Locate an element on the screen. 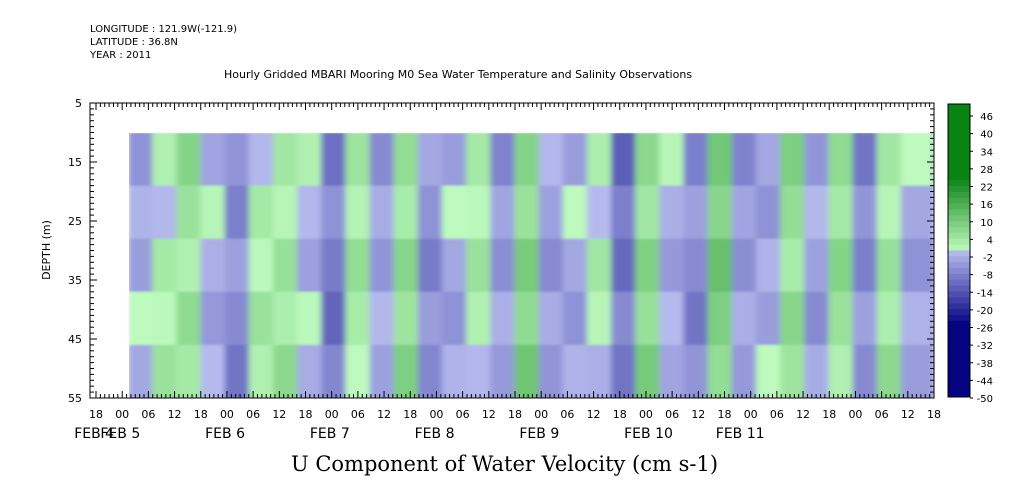 Image resolution: width=1009 pixels, height=504 pixels. x-day-label: FEB 9 is located at coordinates (539, 434).